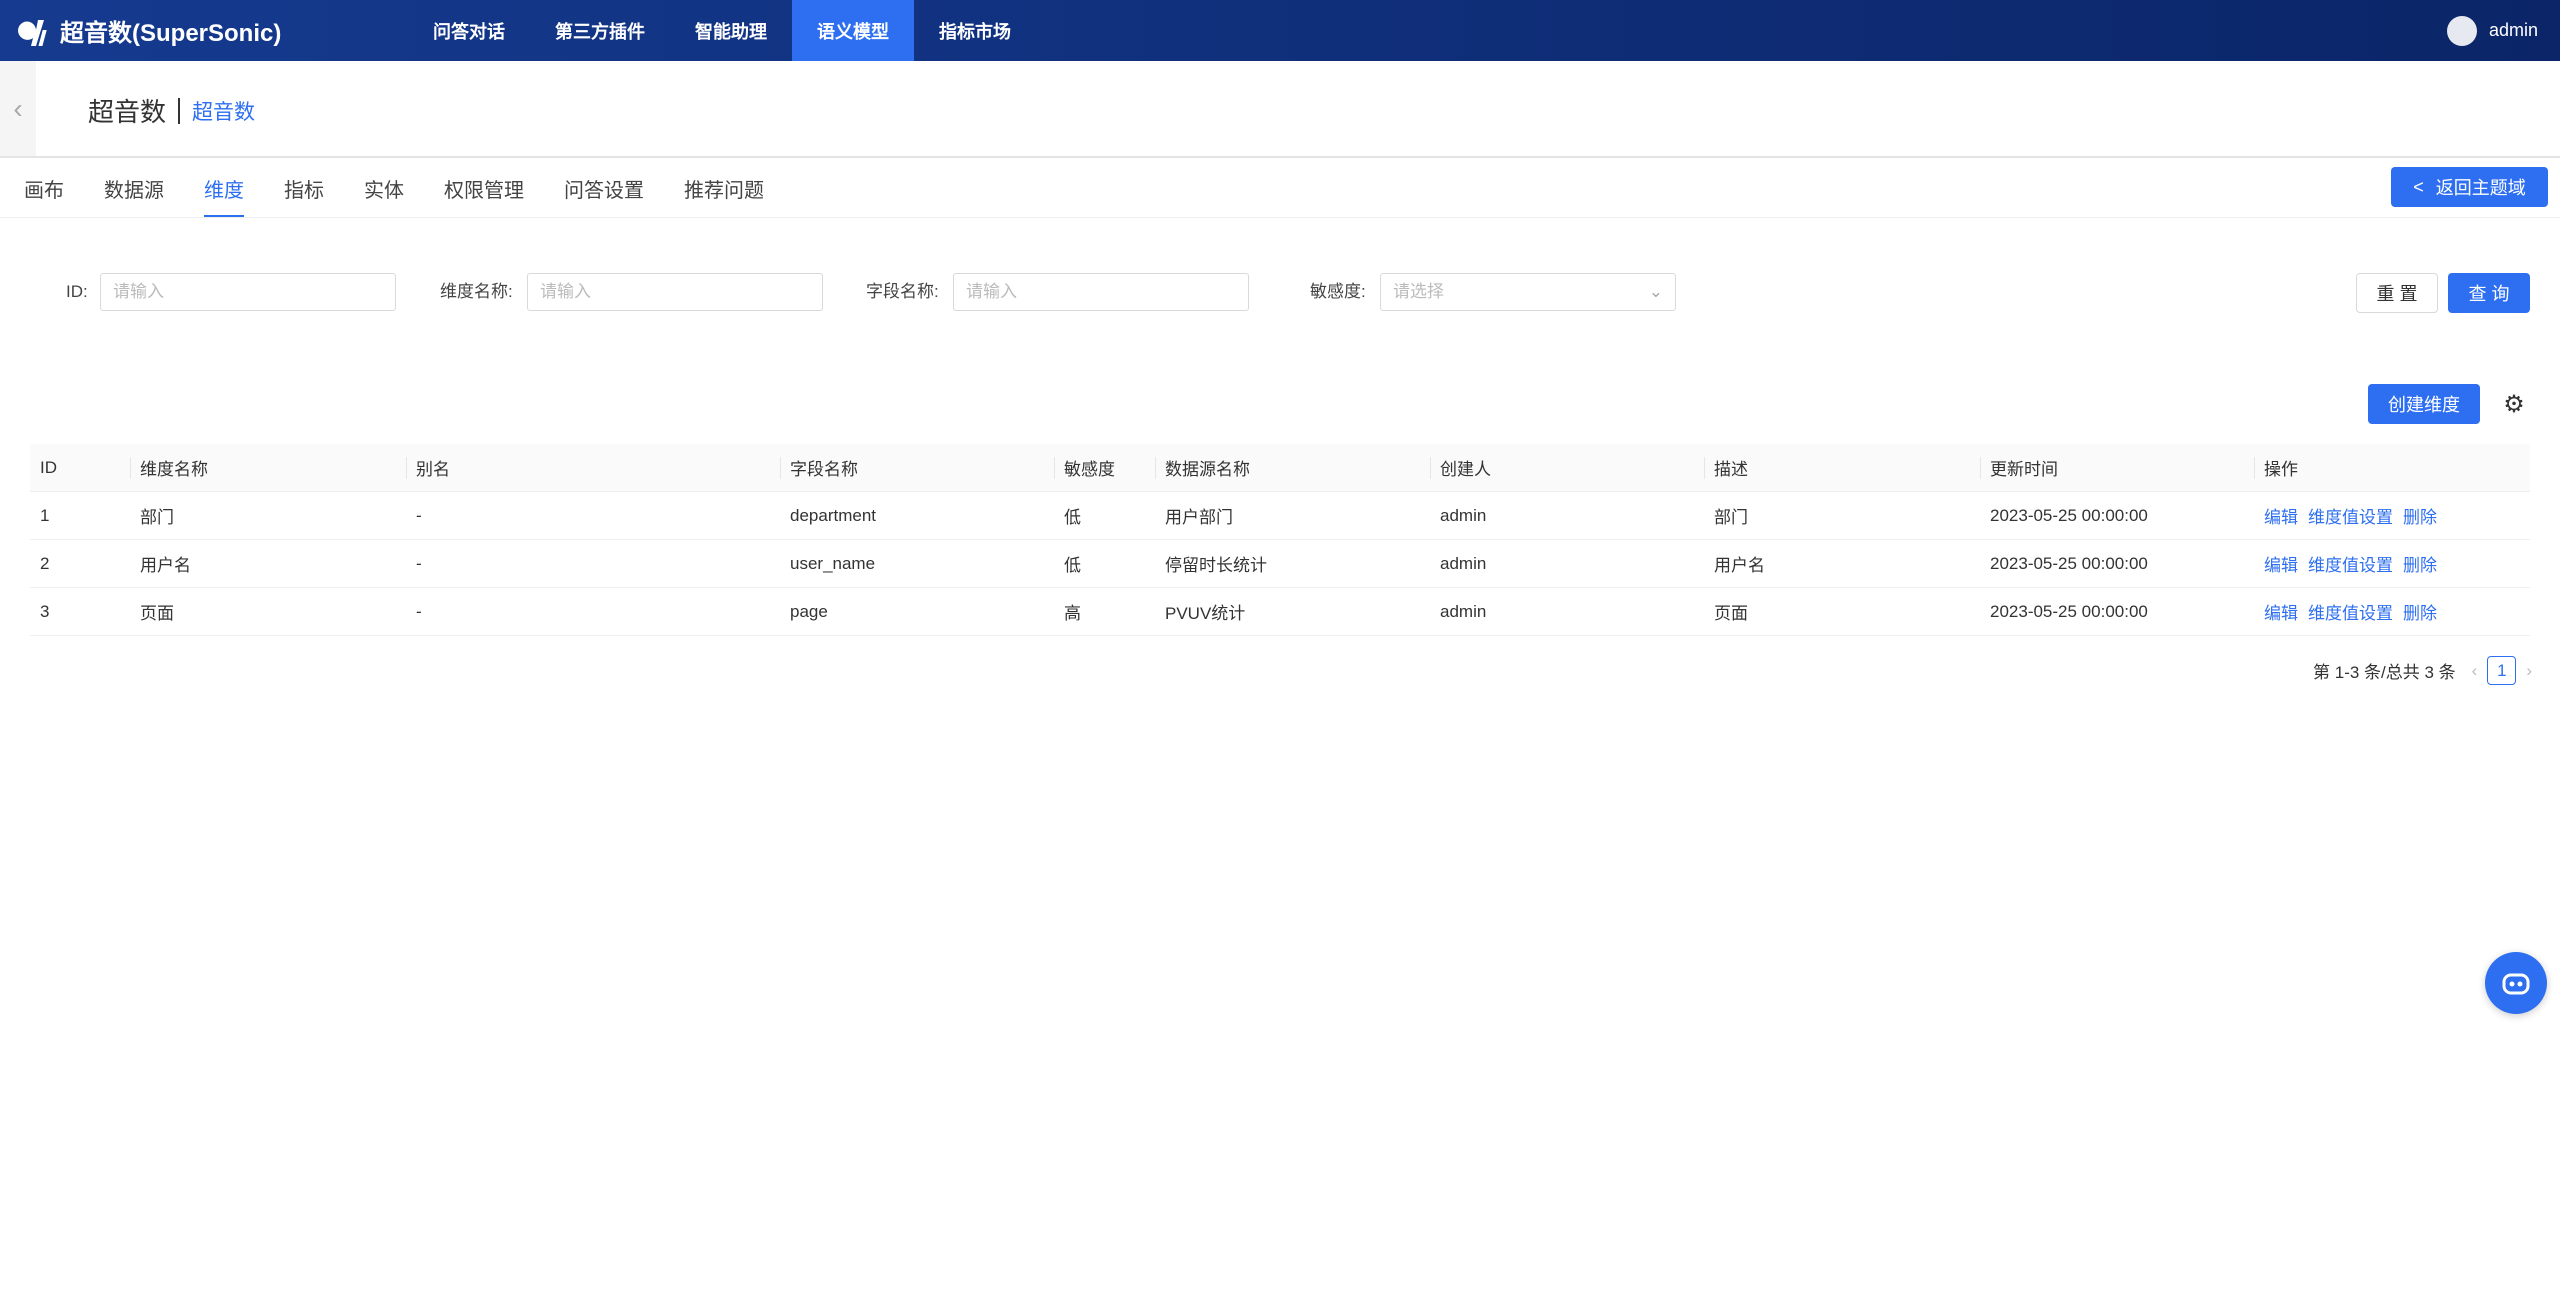 This screenshot has height=1293, width=2560. I want to click on nav-item-4: 指标市场, so click(975, 31).